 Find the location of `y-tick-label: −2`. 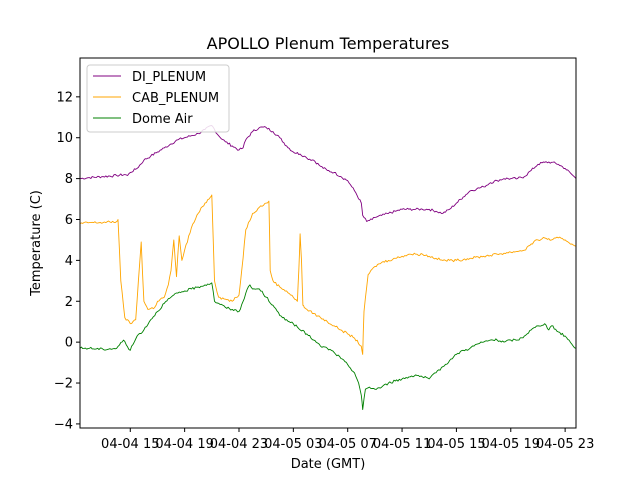

y-tick-label: −2 is located at coordinates (63, 384).